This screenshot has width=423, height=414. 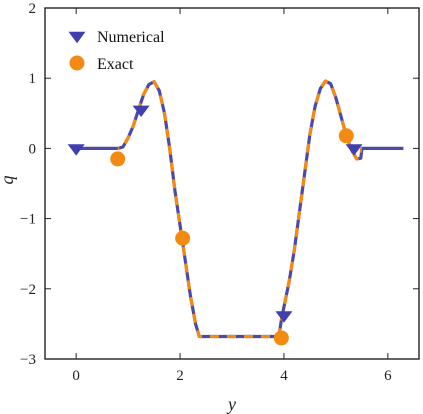 I want to click on legend-marker-exact, so click(x=77, y=63).